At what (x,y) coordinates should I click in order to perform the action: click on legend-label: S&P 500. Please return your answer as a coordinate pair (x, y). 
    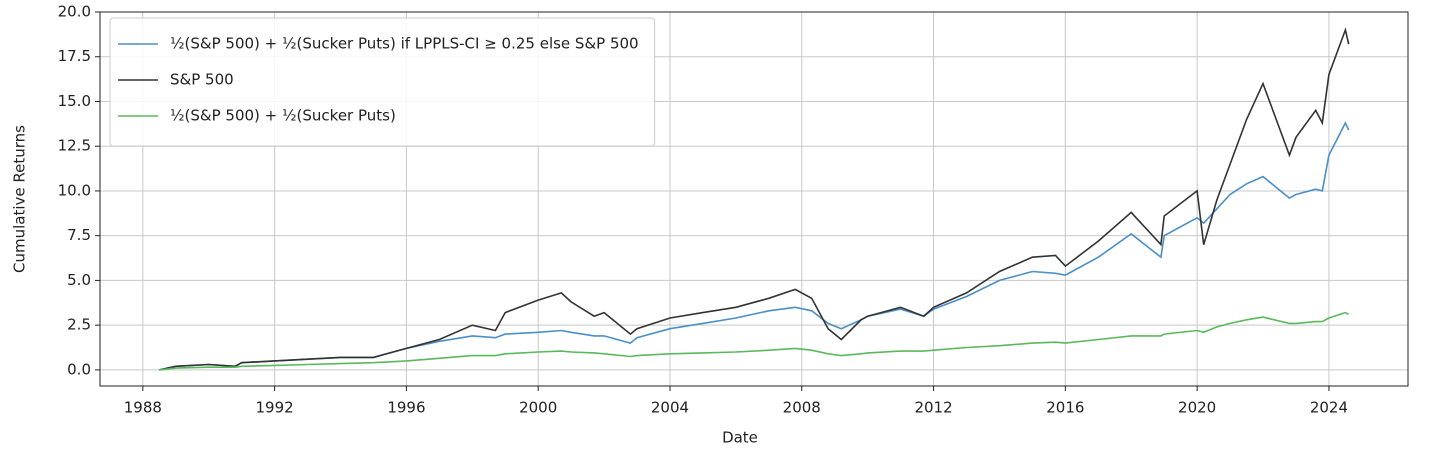
    Looking at the image, I should click on (202, 80).